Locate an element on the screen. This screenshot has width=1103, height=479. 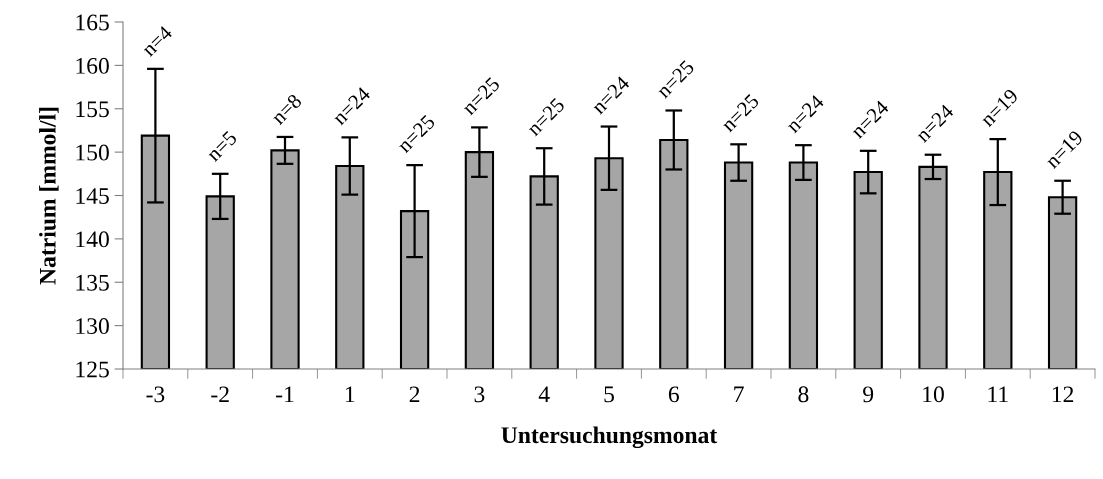
x-tick-label: 12 is located at coordinates (1063, 394).